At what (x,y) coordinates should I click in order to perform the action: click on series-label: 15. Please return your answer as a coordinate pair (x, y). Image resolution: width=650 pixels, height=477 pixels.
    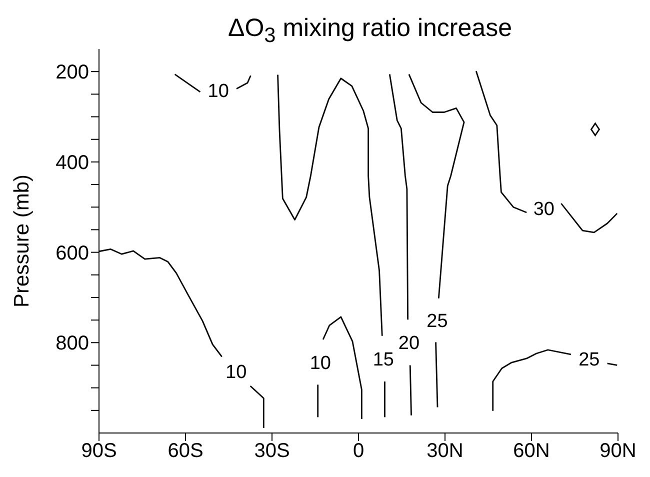
    Looking at the image, I should click on (383, 359).